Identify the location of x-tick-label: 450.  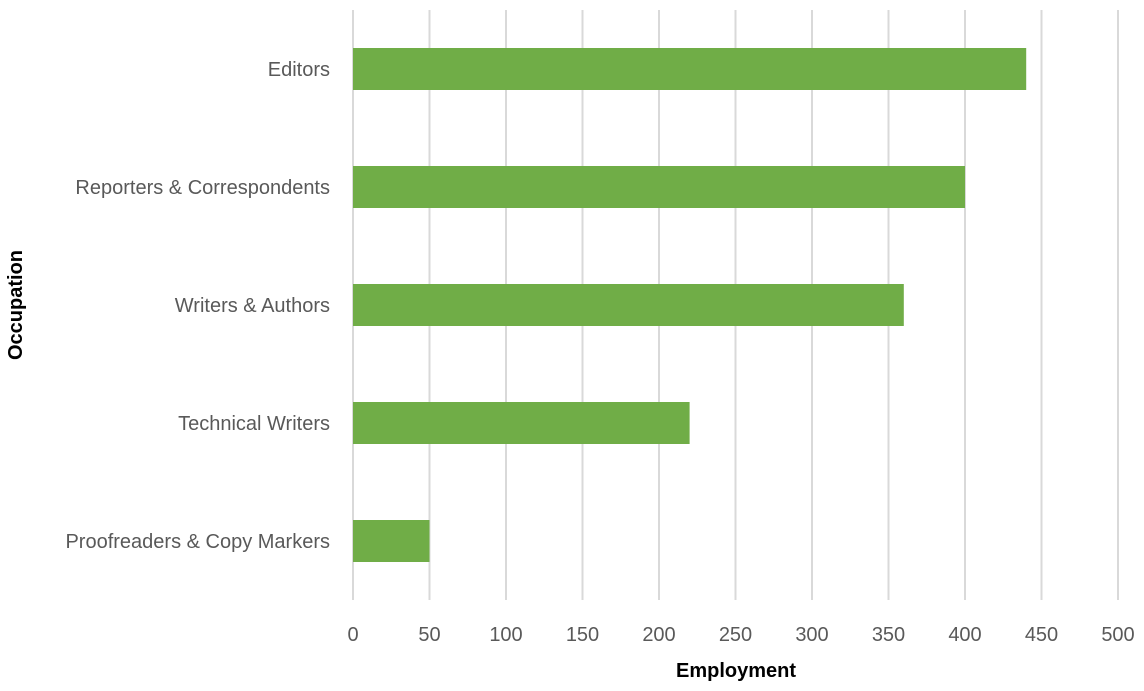
(1041, 635).